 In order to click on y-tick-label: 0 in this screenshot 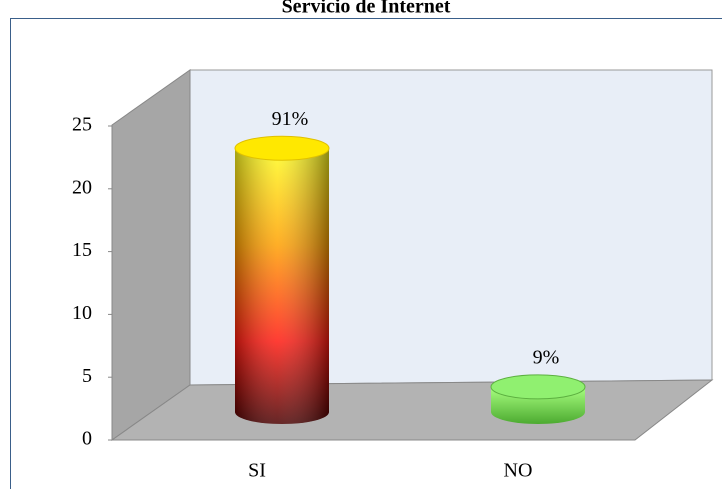, I will do `click(87, 439)`.